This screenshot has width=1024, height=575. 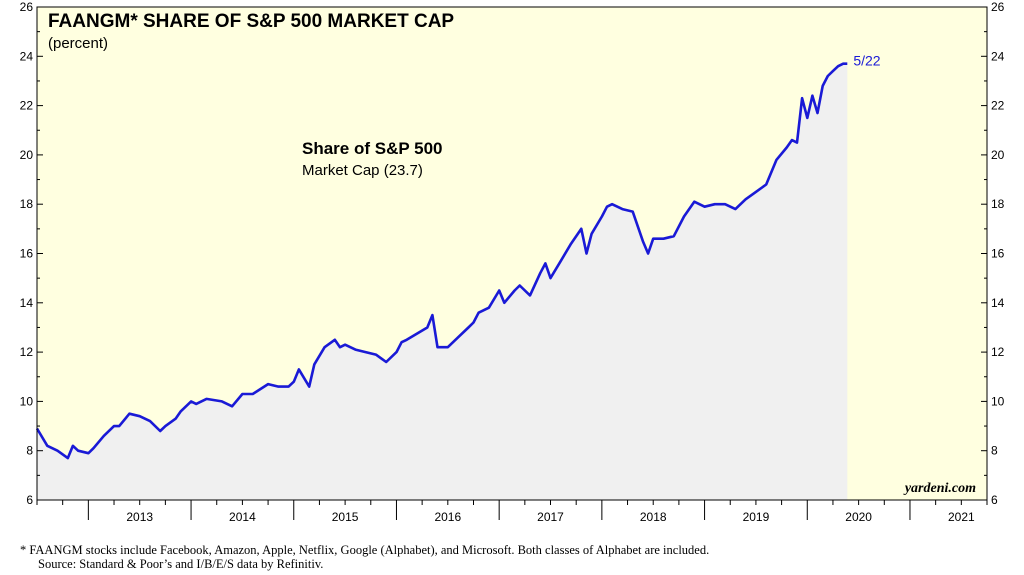 What do you see at coordinates (27, 56) in the screenshot?
I see `y-tick-label-left: 24` at bounding box center [27, 56].